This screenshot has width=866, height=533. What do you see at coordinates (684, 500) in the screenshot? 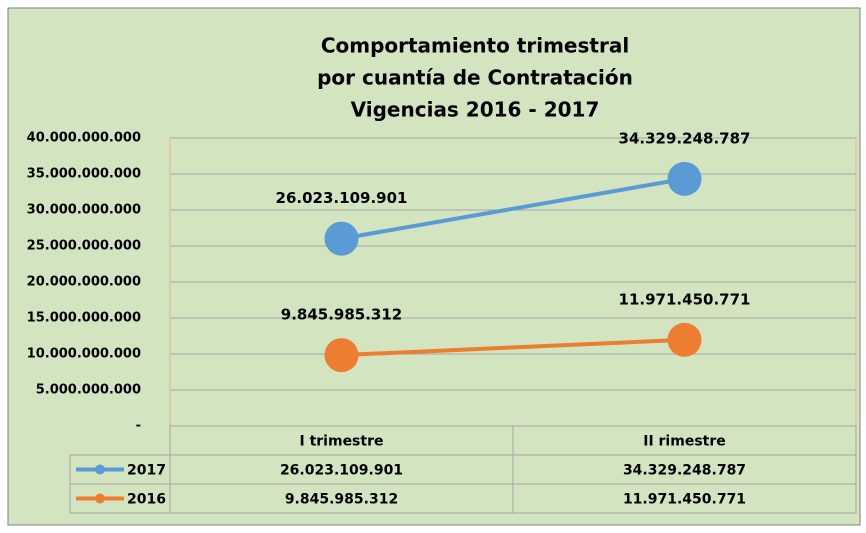
I see `table-value: 11.971.450.771` at bounding box center [684, 500].